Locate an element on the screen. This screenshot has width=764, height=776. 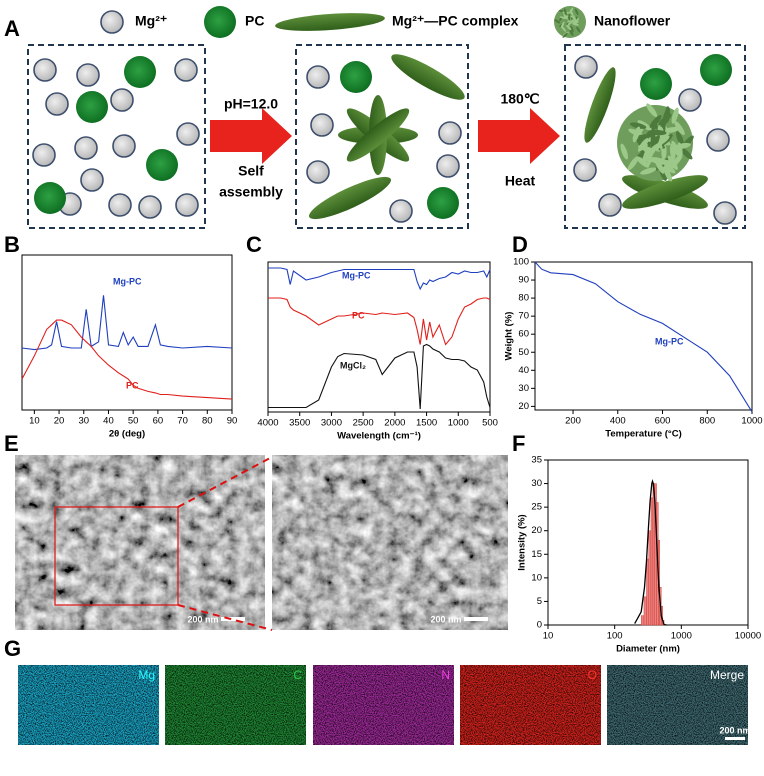
x-tick-label: 3000 is located at coordinates (331, 423).